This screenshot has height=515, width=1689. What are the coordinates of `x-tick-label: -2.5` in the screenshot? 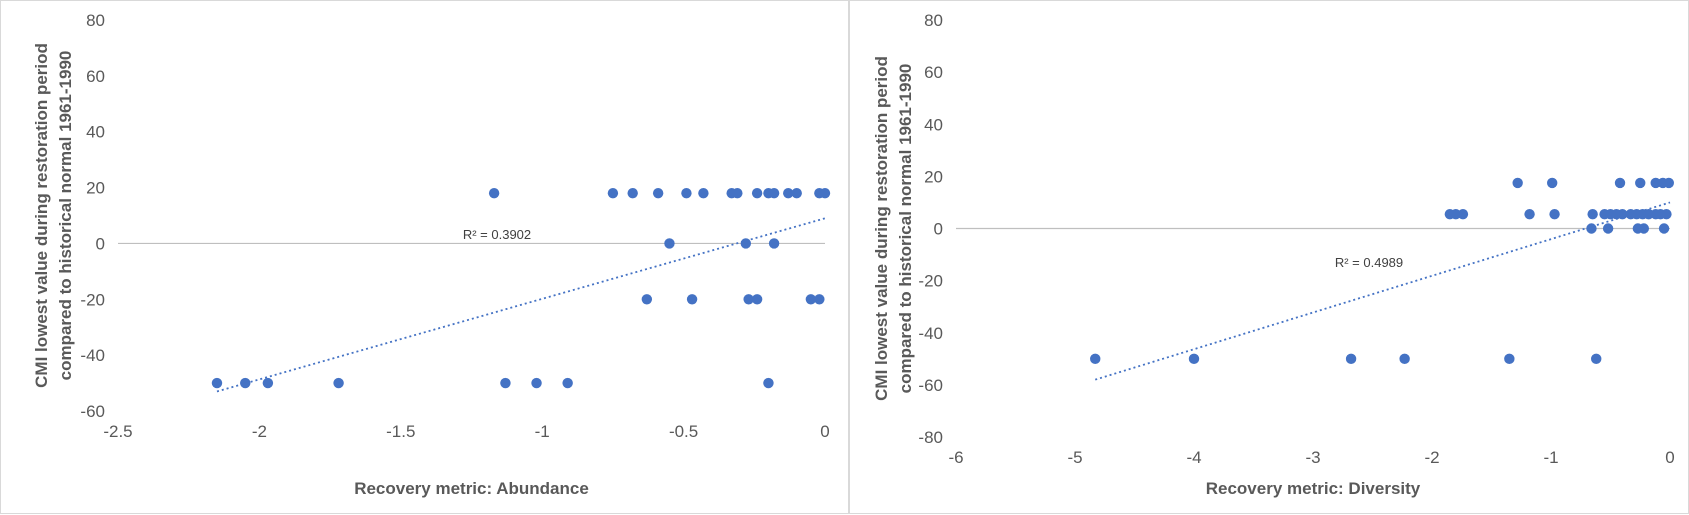 It's located at (117, 431).